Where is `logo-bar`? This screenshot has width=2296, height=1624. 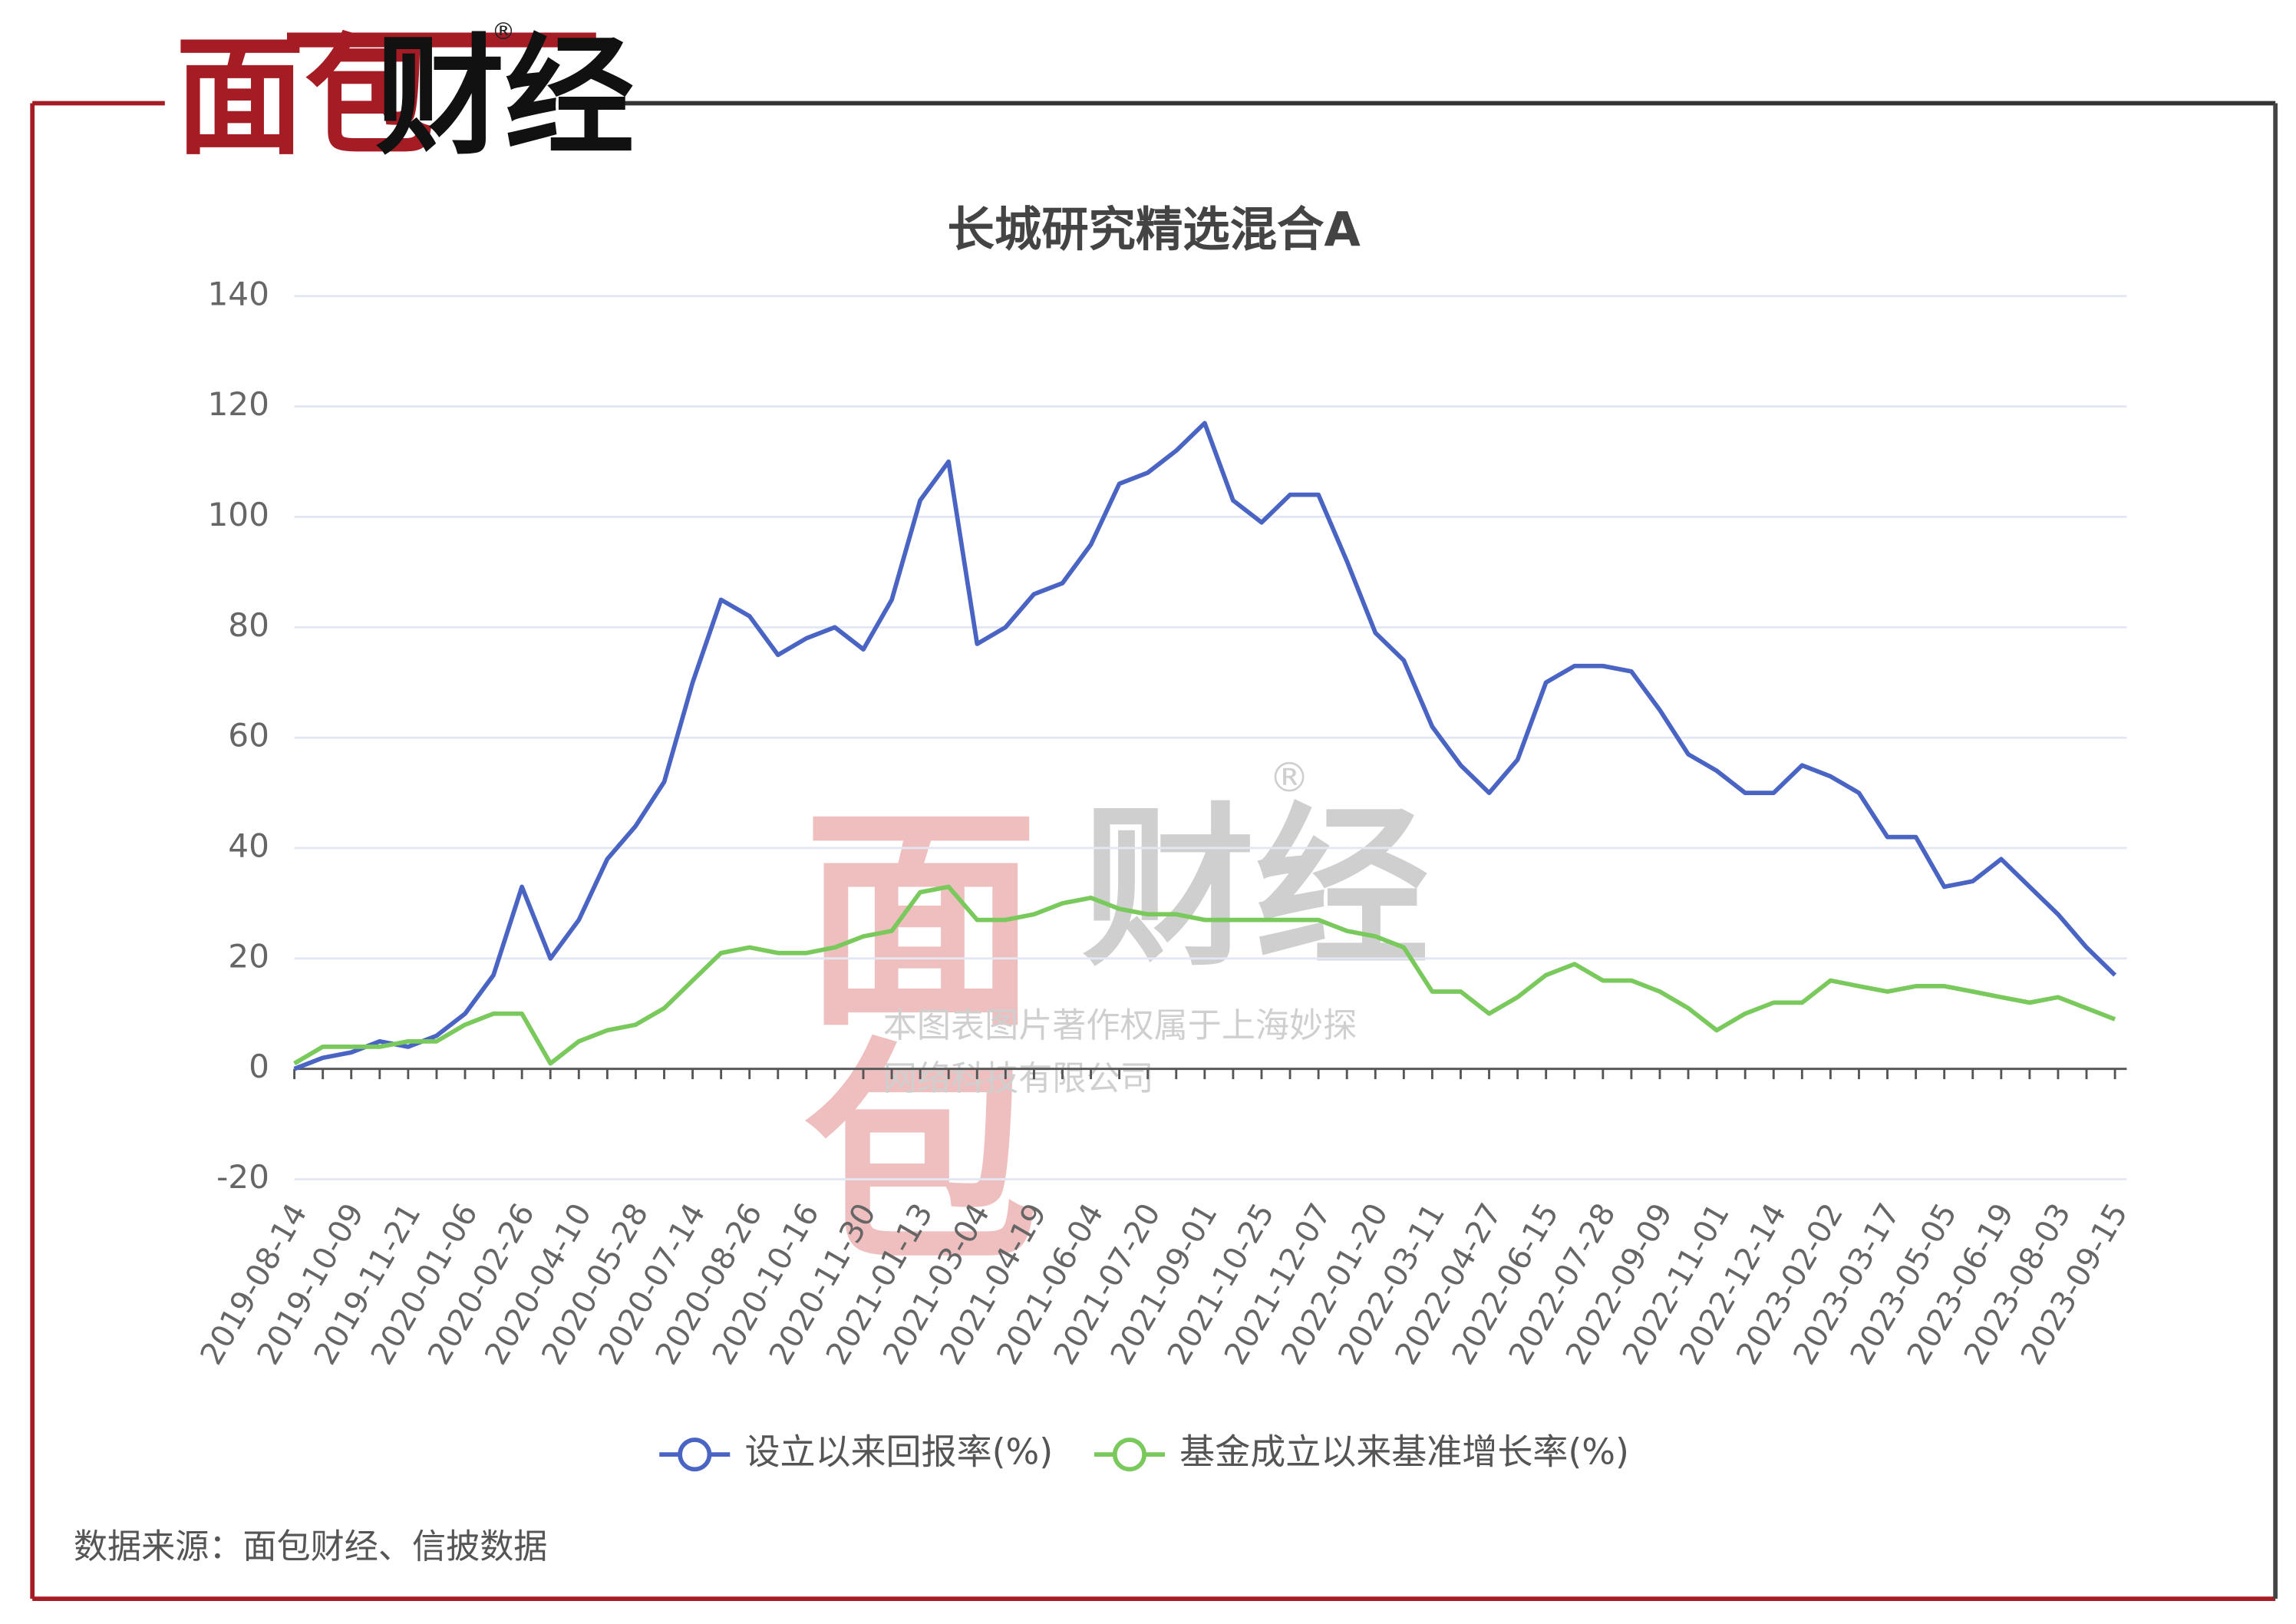
logo-bar is located at coordinates (441, 40).